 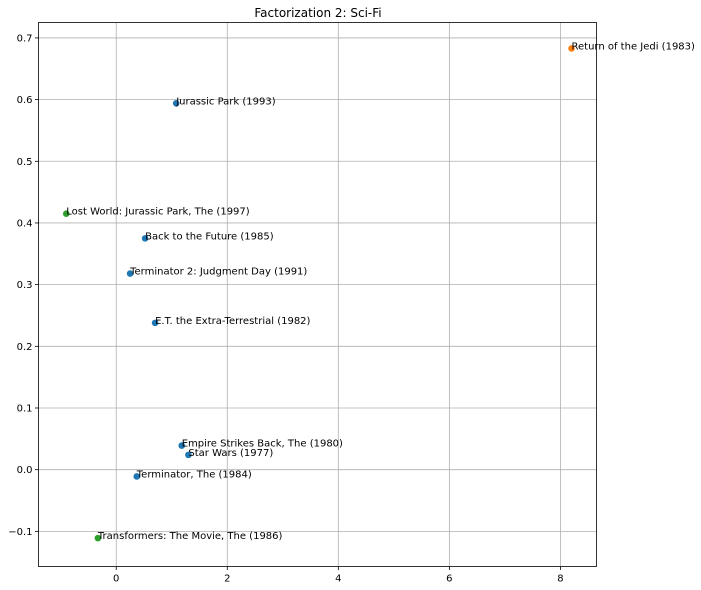 What do you see at coordinates (25, 347) in the screenshot?
I see `y-tick-label: 0.2` at bounding box center [25, 347].